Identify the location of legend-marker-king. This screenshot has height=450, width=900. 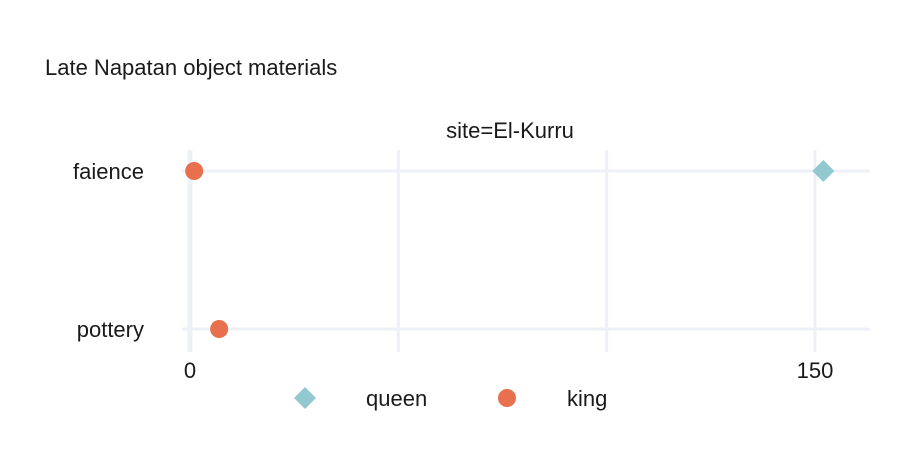
(507, 398).